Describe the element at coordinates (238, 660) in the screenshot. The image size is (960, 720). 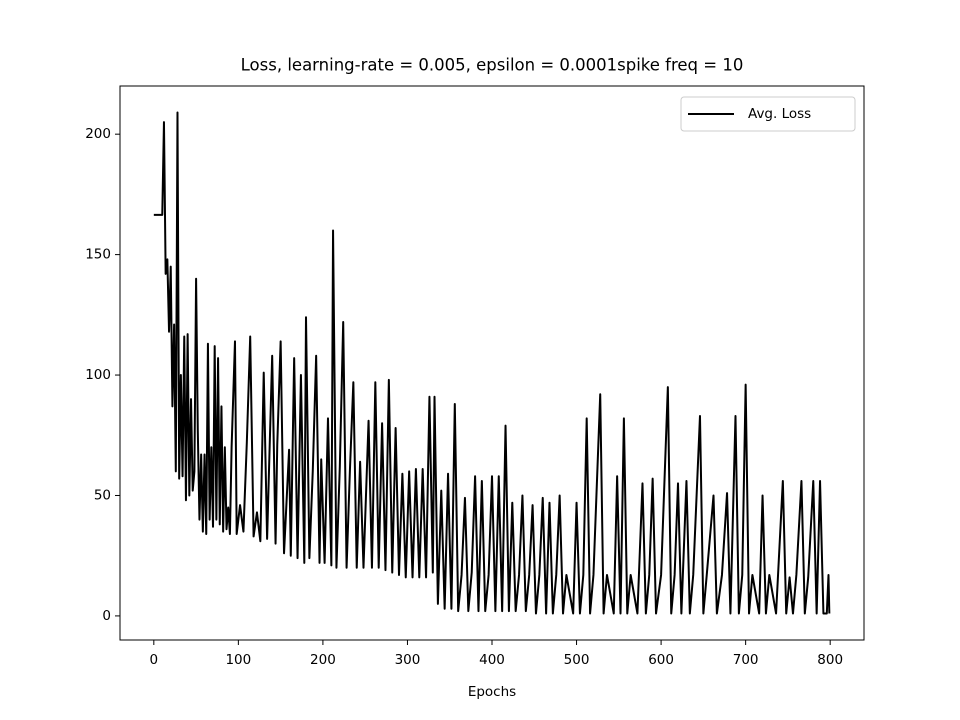
I see `x-tick-label: 100` at that location.